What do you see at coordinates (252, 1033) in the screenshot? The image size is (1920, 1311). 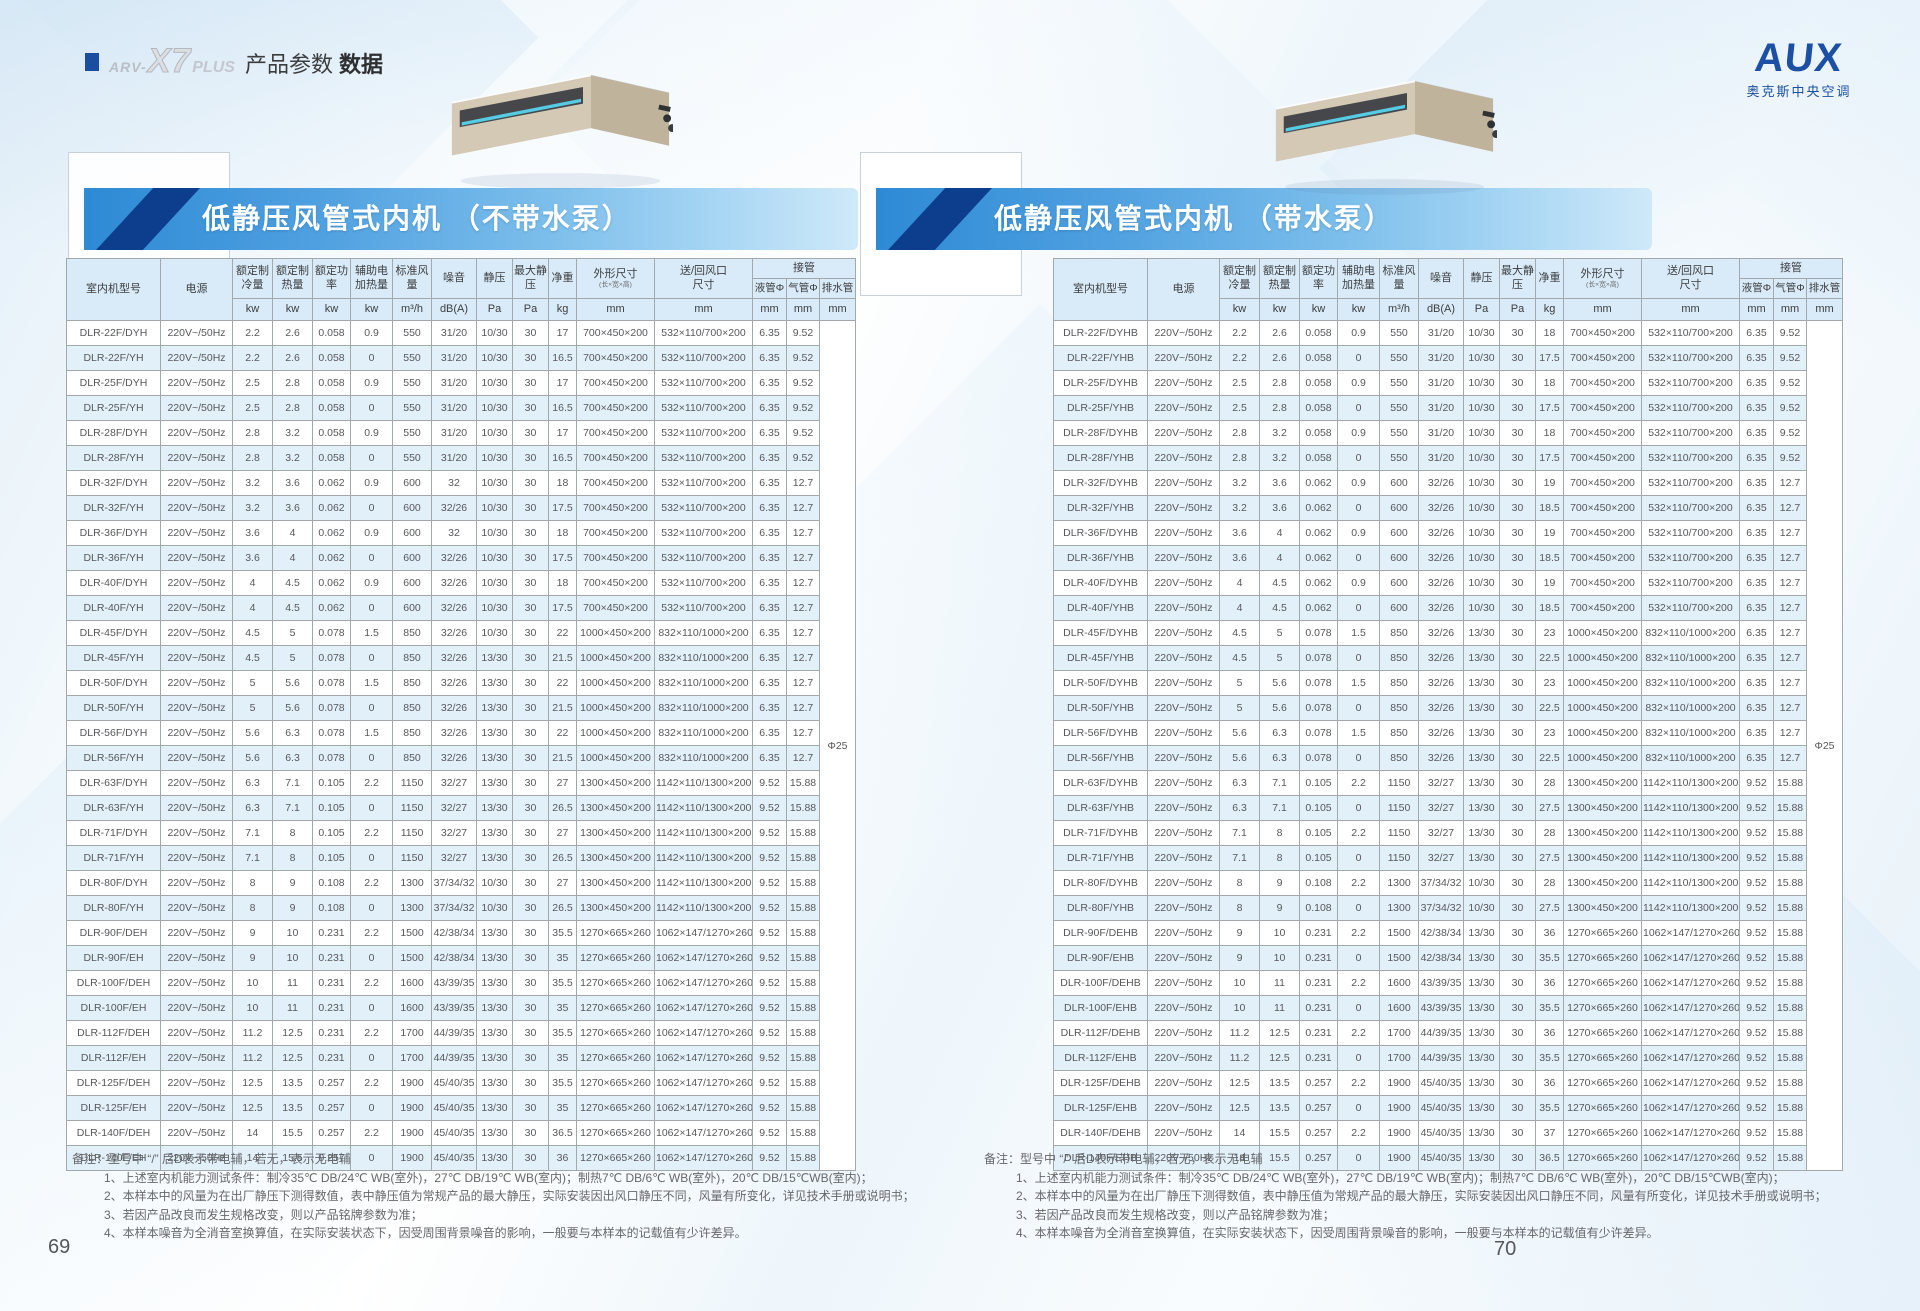 I see `table-cell: 11.2` at bounding box center [252, 1033].